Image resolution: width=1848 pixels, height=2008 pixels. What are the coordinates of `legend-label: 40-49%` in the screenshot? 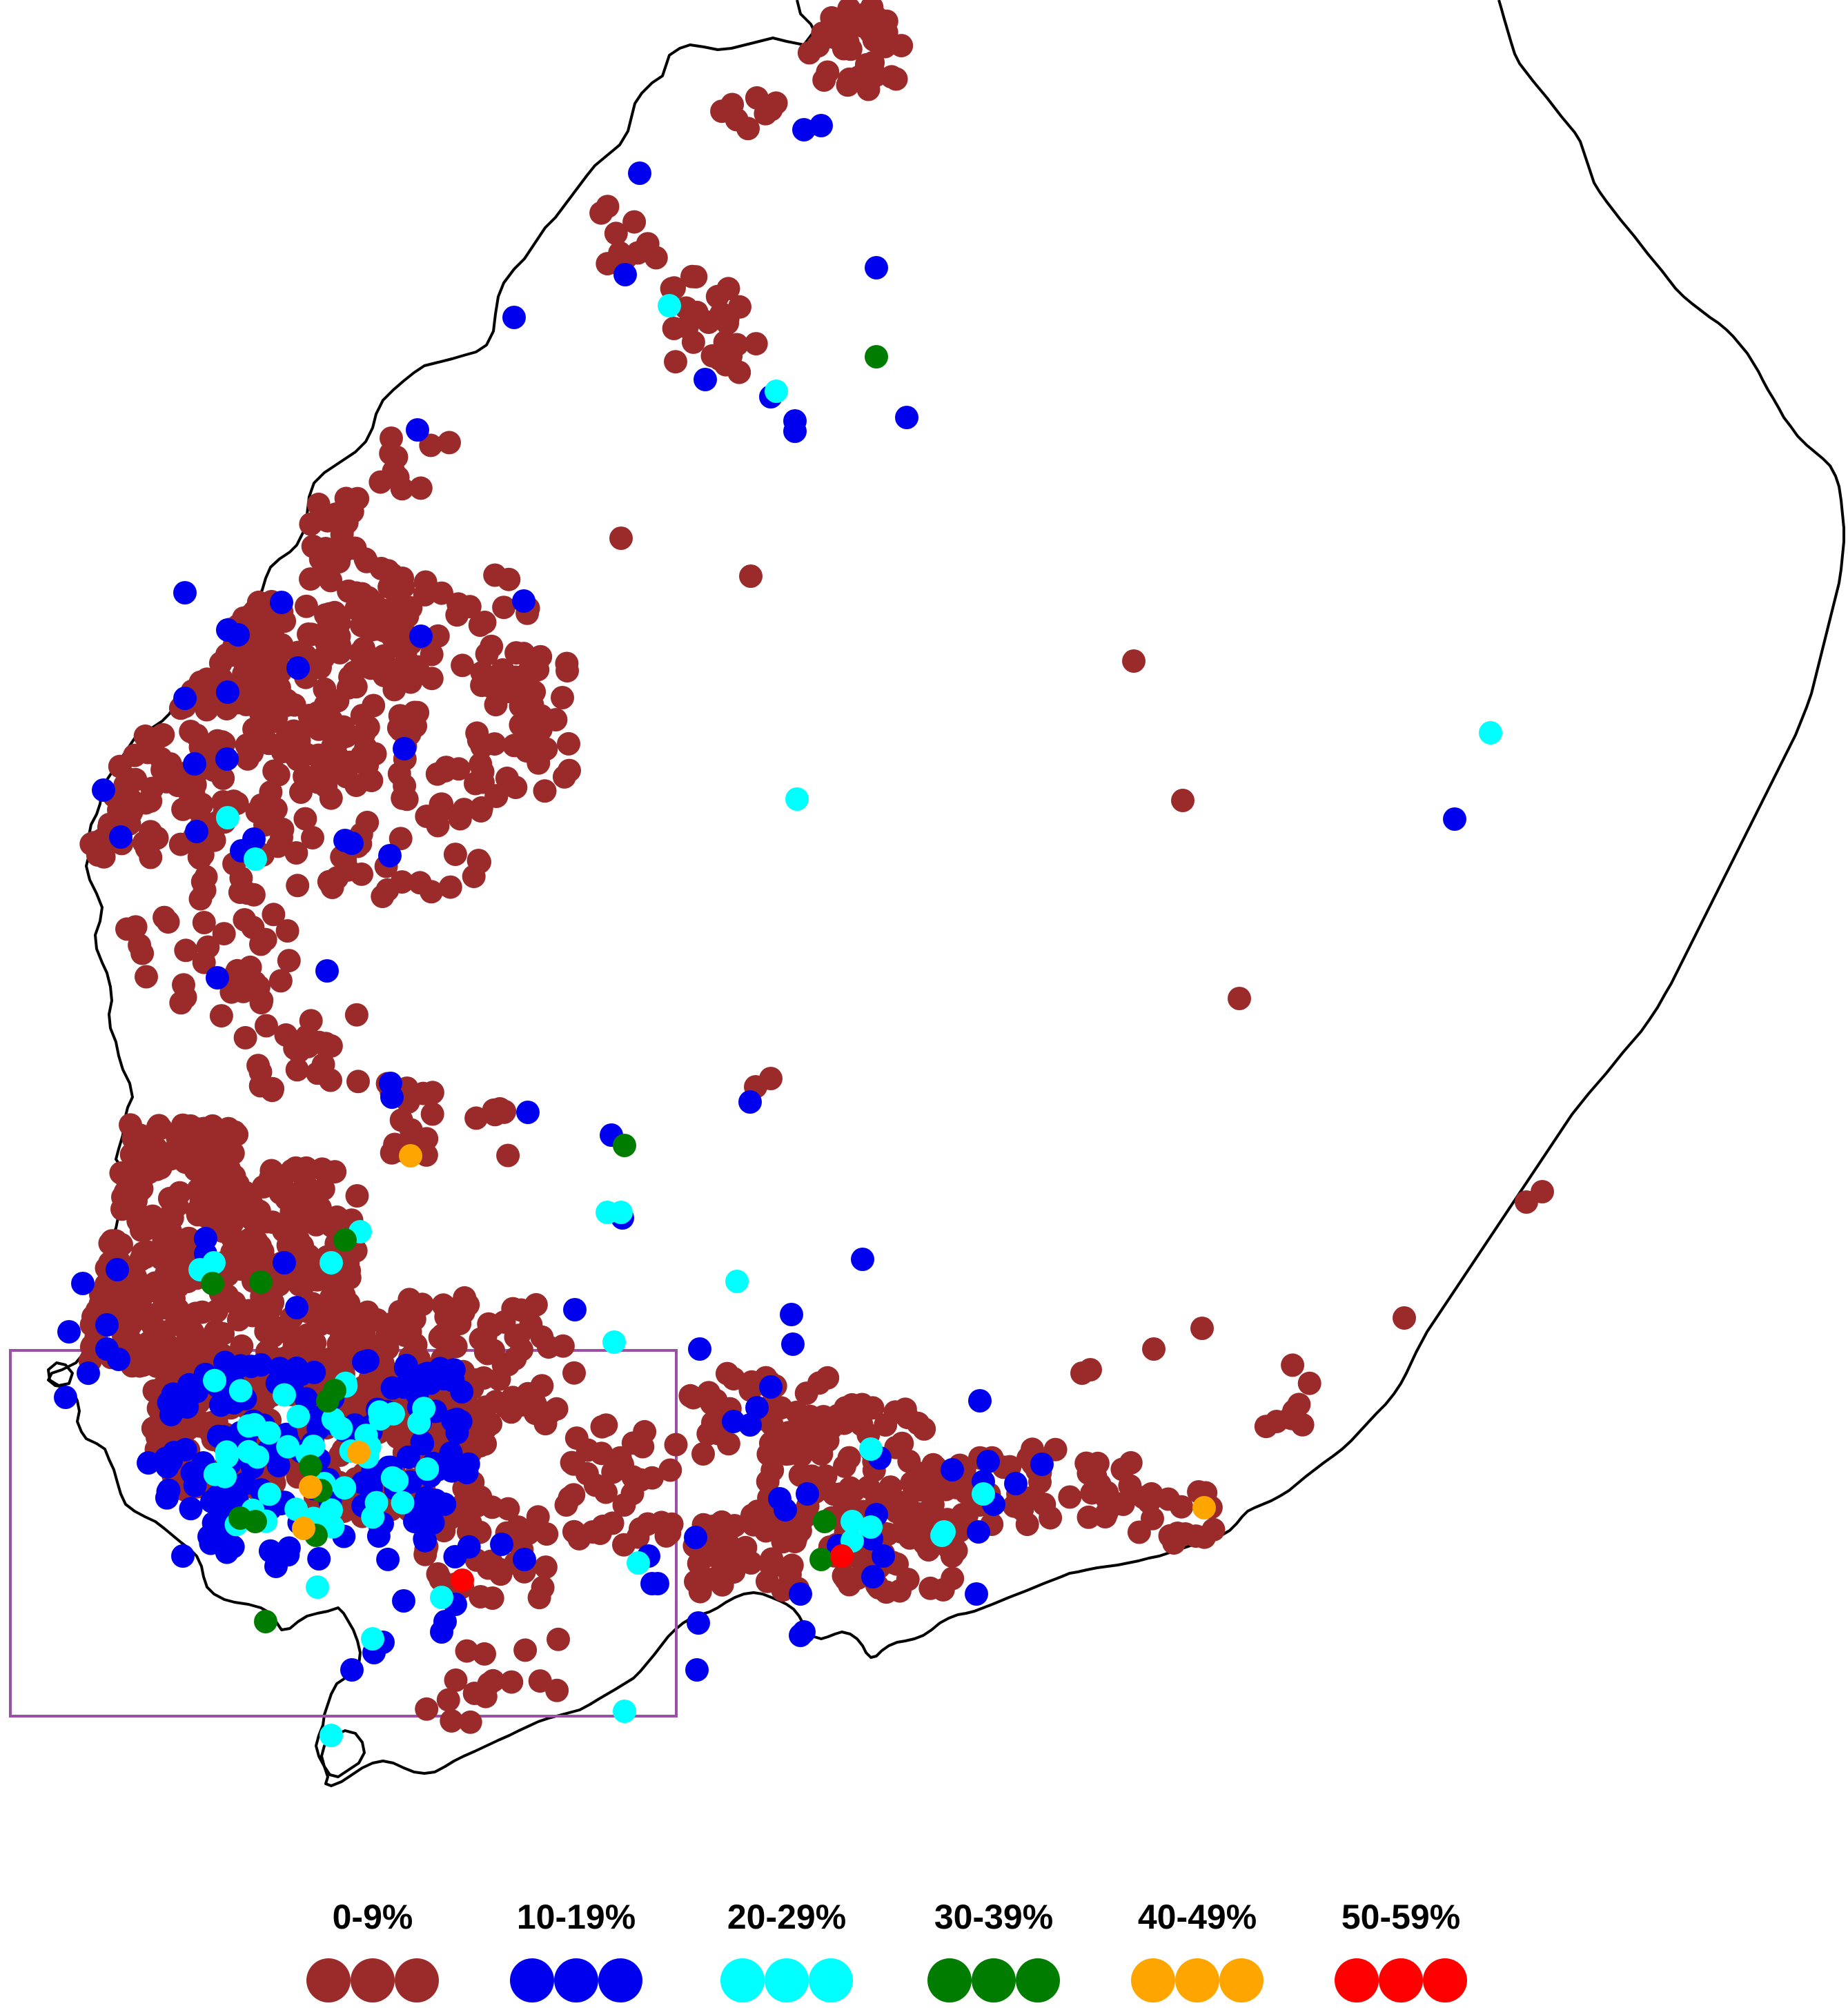 It's located at (1197, 1917).